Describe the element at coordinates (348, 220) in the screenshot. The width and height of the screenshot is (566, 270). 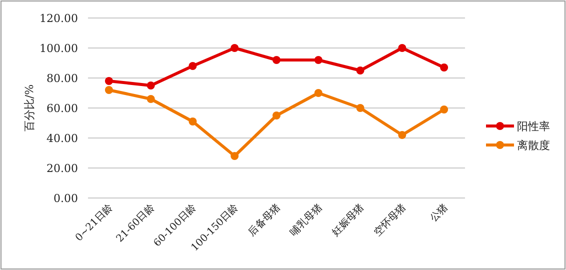
I see `x-tick-label: 妊娠母猪` at that location.